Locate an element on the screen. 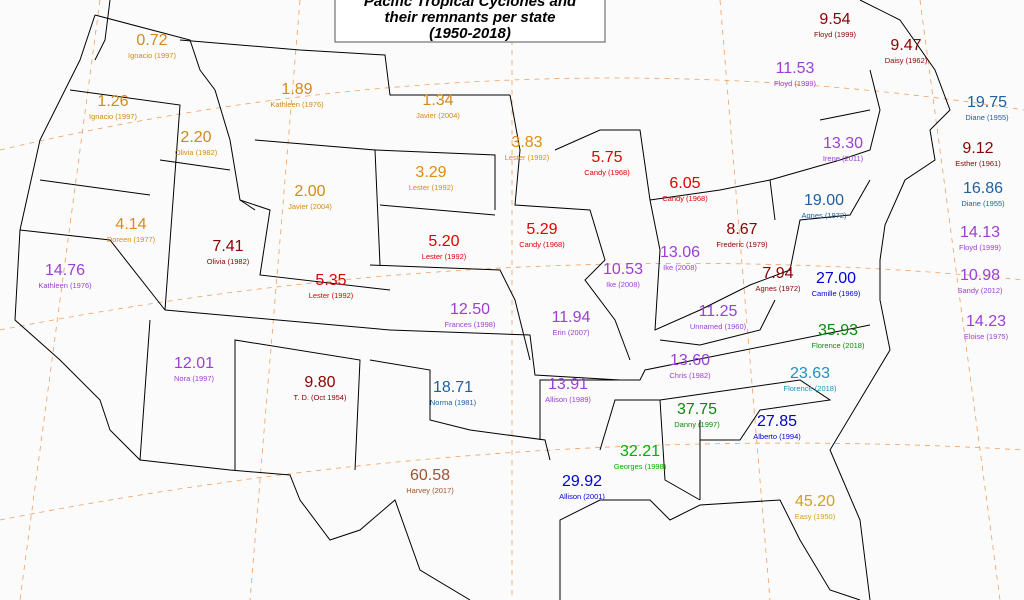  title-frame is located at coordinates (470, 21).